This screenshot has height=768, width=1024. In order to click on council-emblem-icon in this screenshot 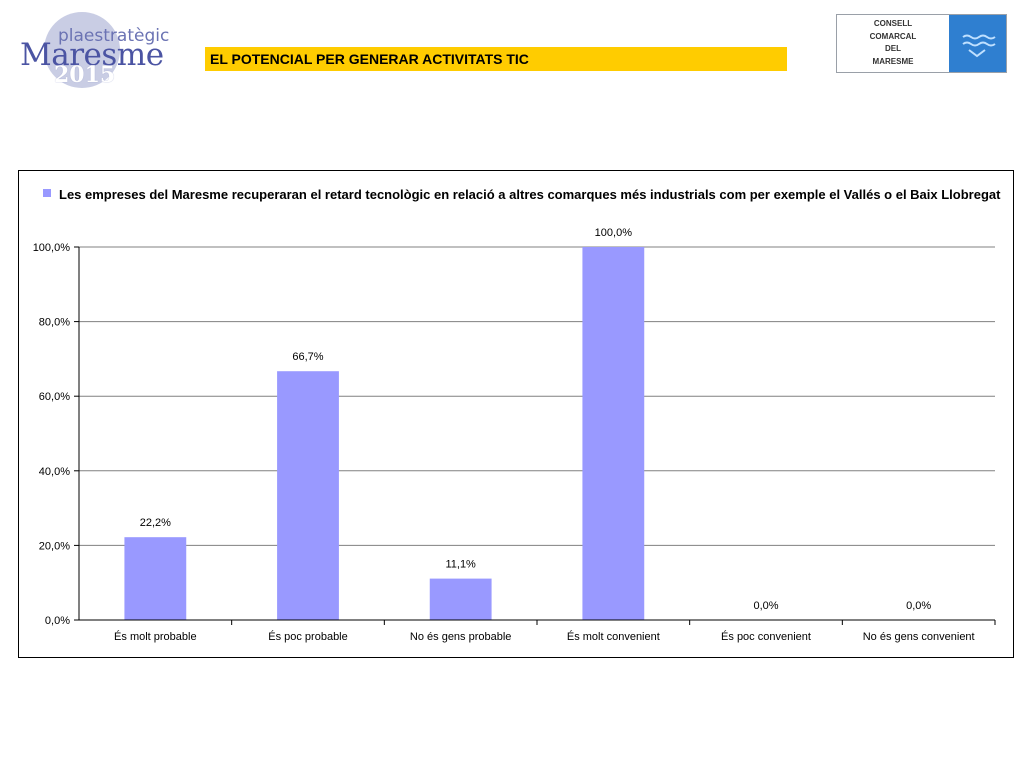, I will do `click(977, 43)`.